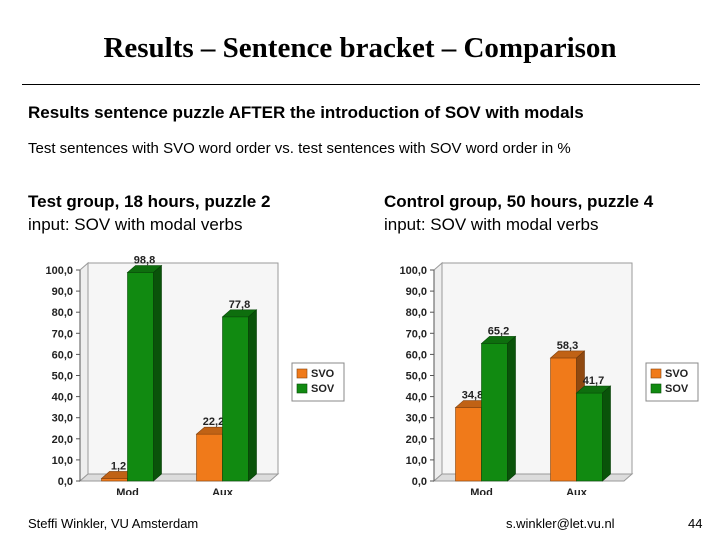  Describe the element at coordinates (213, 422) in the screenshot. I see `data-label-svo-aux: 22,2` at that location.